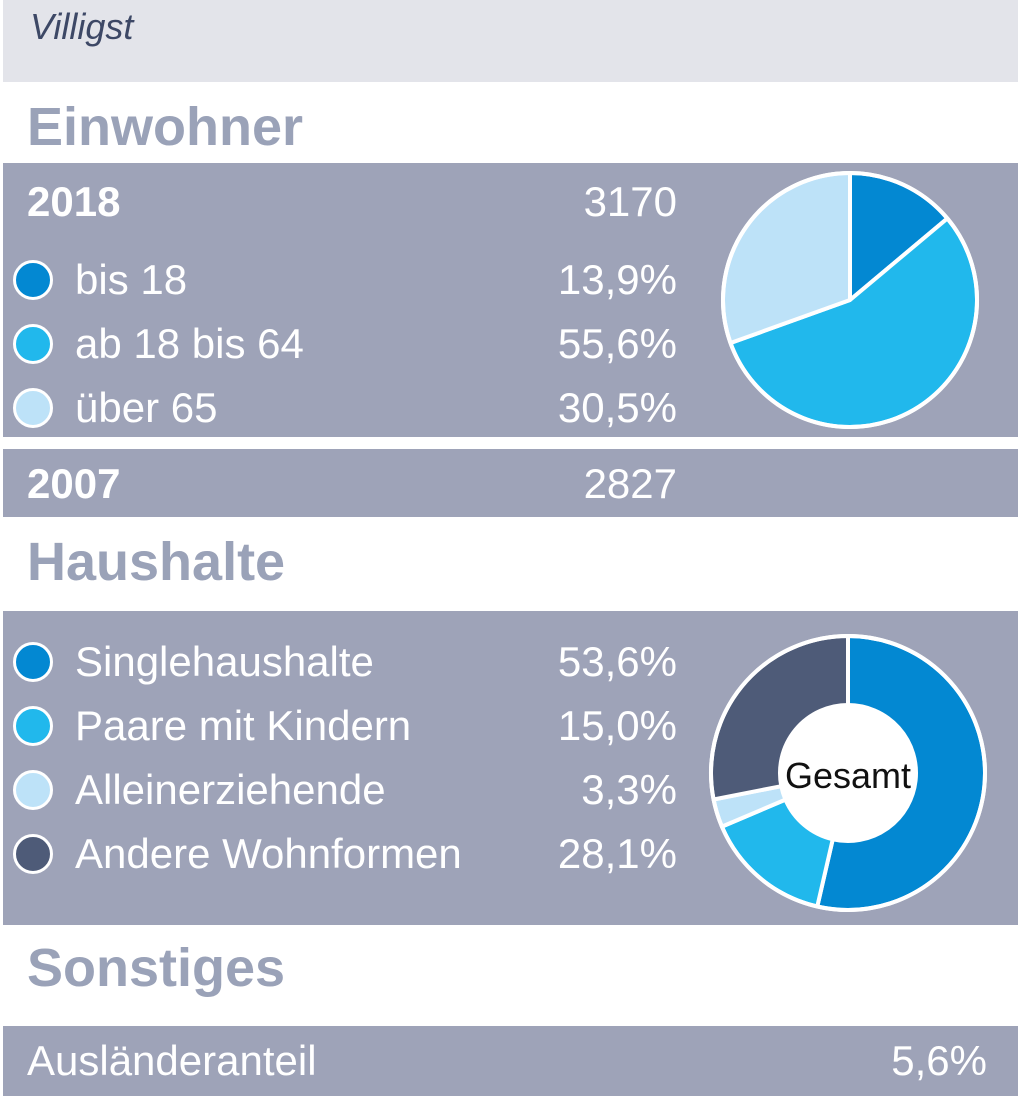  What do you see at coordinates (268, 853) in the screenshot?
I see `legend-label: Andere Wohnformen` at bounding box center [268, 853].